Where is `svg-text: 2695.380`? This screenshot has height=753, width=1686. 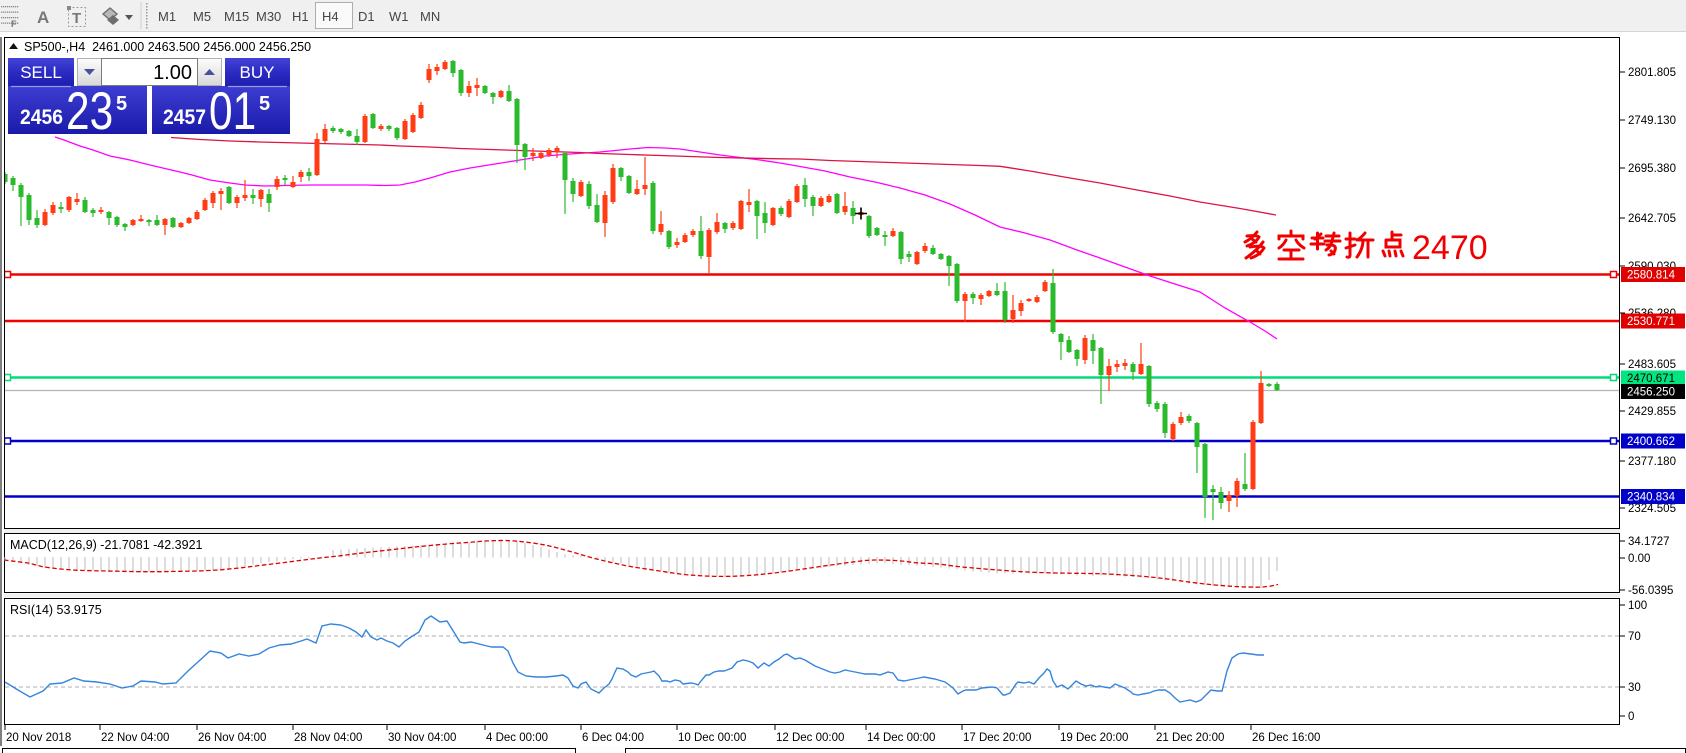
svg-text: 2695.380 is located at coordinates (1652, 169).